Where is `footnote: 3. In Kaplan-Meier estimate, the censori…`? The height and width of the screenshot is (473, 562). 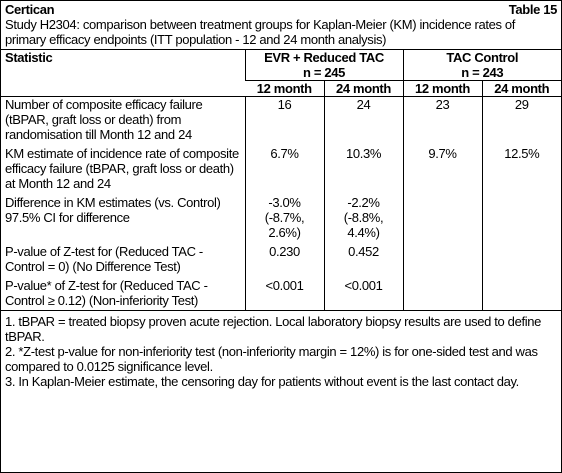 footnote: 3. In Kaplan-Meier estimate, the censori… is located at coordinates (262, 381).